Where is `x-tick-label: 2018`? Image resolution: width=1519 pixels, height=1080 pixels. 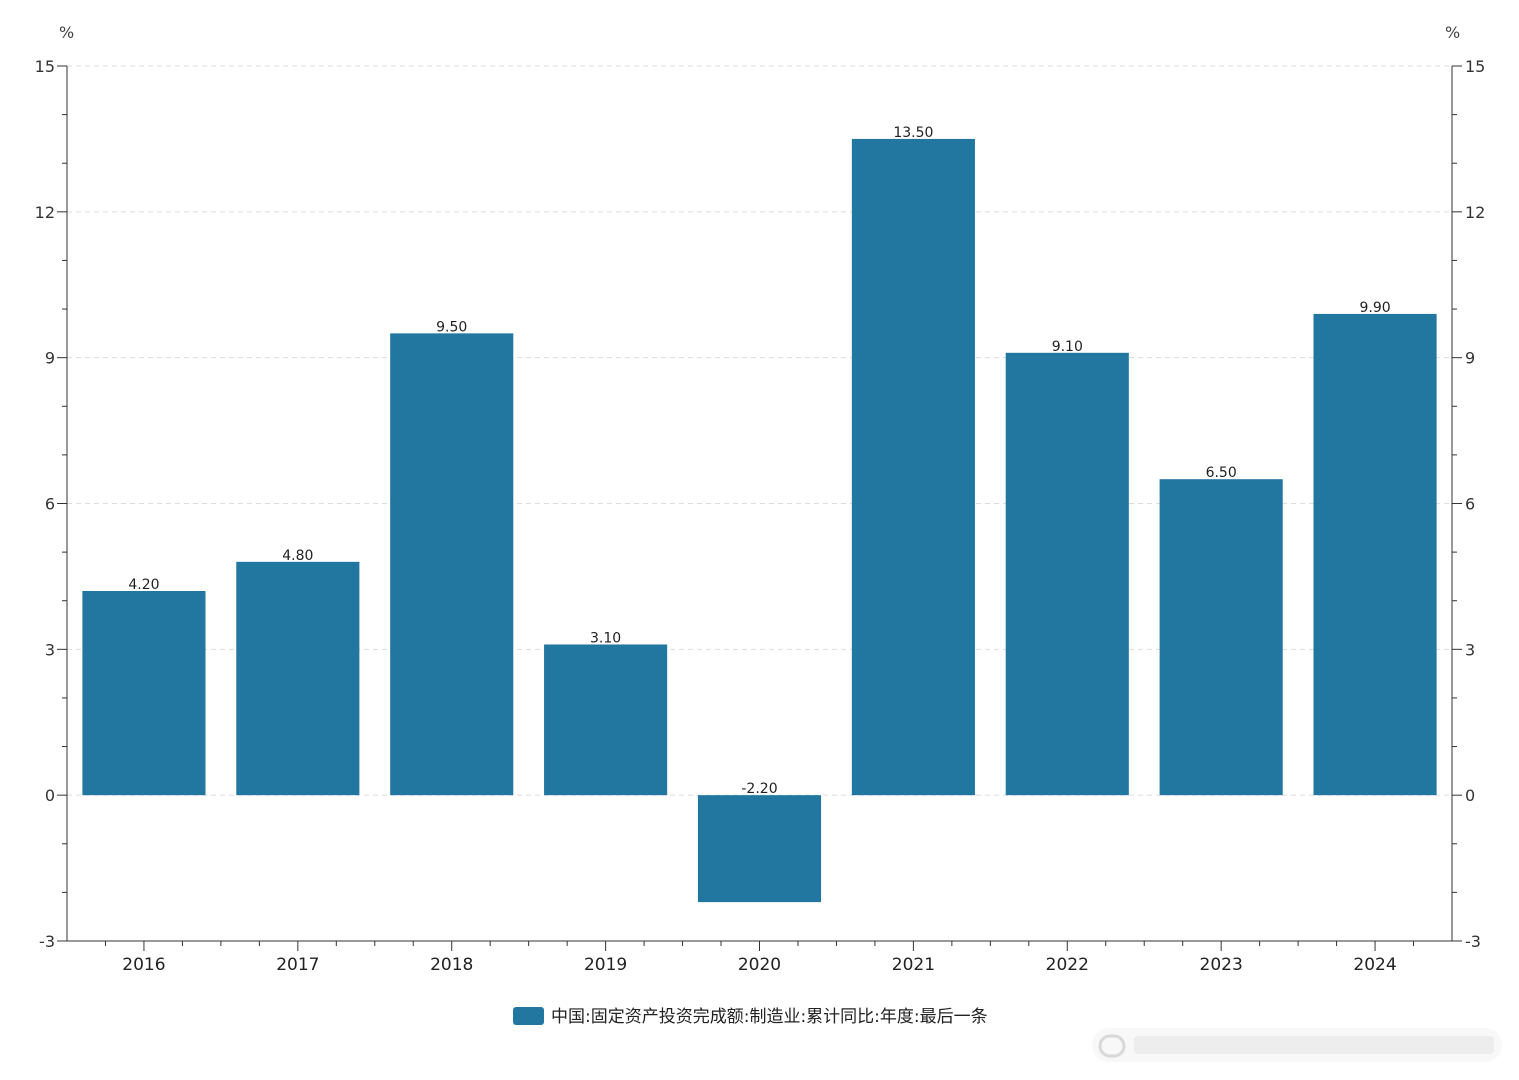
x-tick-label: 2018 is located at coordinates (451, 965).